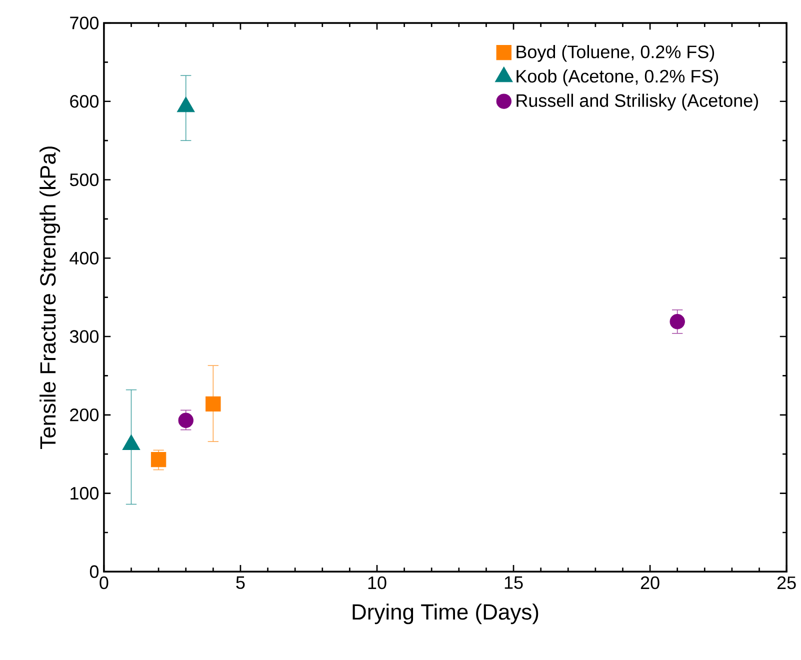 Image resolution: width=801 pixels, height=660 pixels. What do you see at coordinates (650, 583) in the screenshot?
I see `x-tick-label: 20` at bounding box center [650, 583].